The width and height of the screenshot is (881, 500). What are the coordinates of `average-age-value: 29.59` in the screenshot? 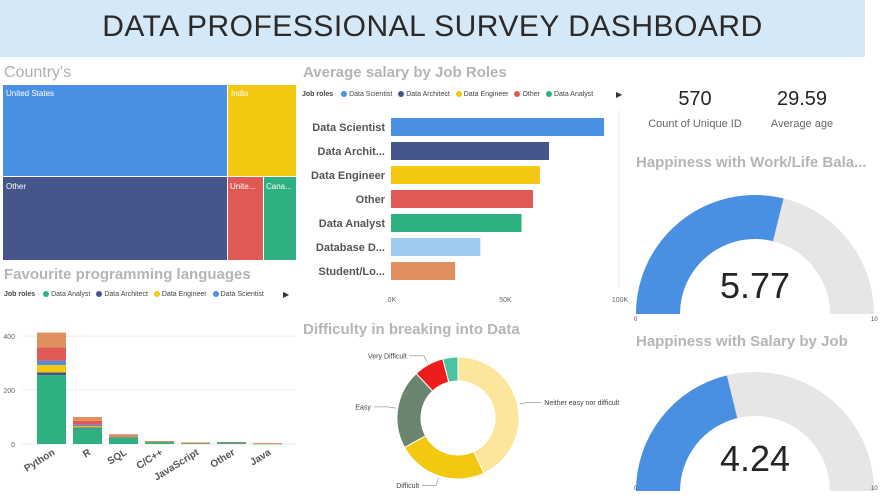 It's located at (802, 99).